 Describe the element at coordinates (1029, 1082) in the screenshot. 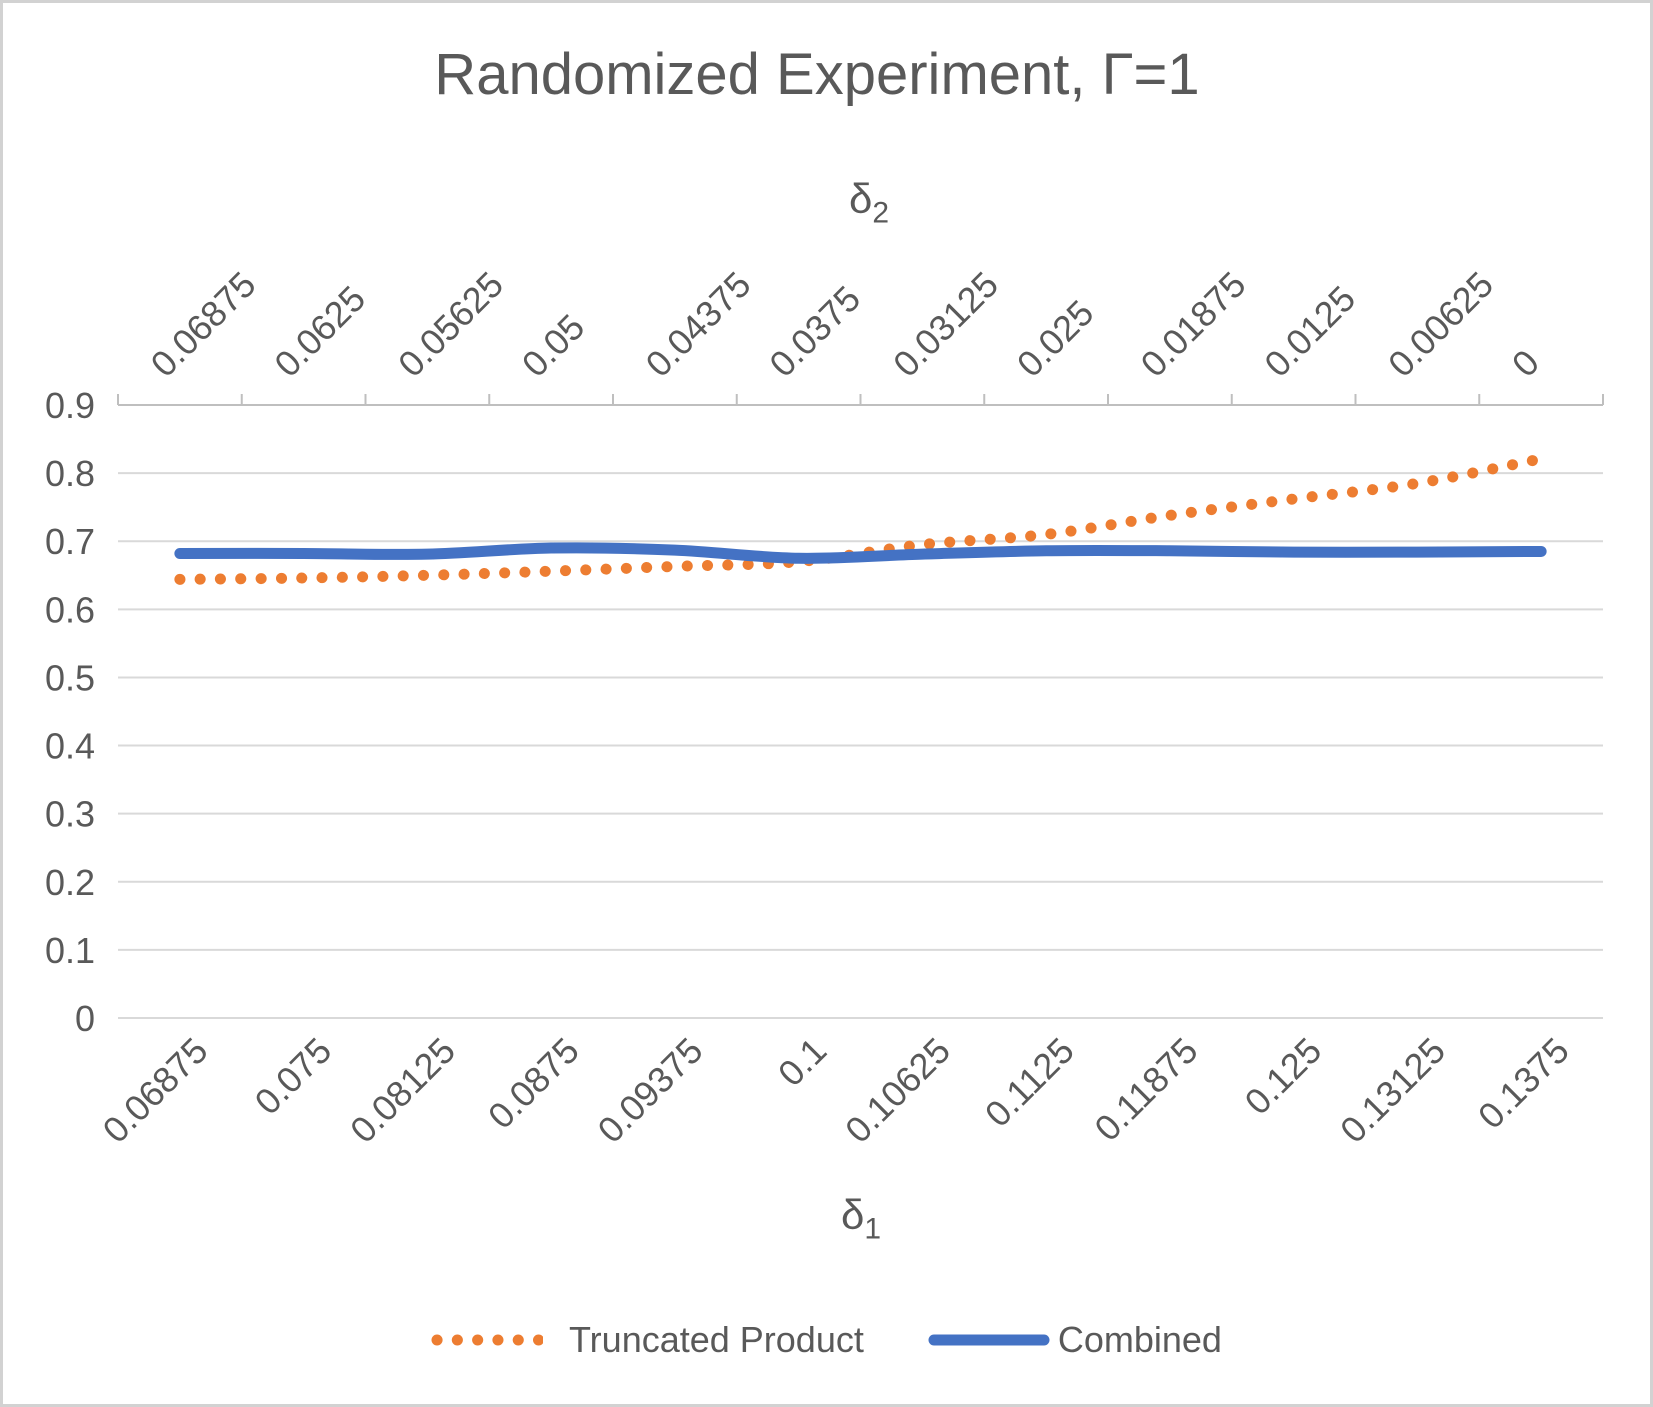

I see `x1-tick-label: 0.1125` at that location.